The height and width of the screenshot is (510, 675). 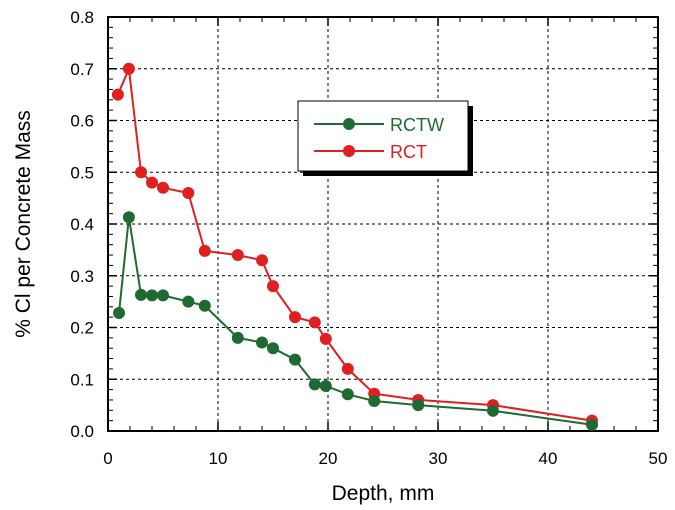 I want to click on x-tick-label: 20, so click(x=328, y=458).